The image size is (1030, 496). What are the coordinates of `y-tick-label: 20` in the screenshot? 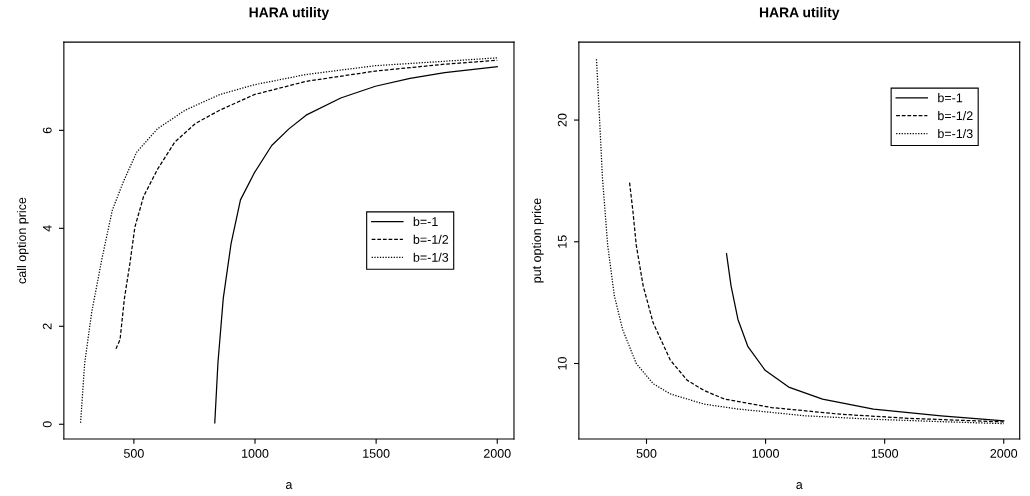 It's located at (562, 120).